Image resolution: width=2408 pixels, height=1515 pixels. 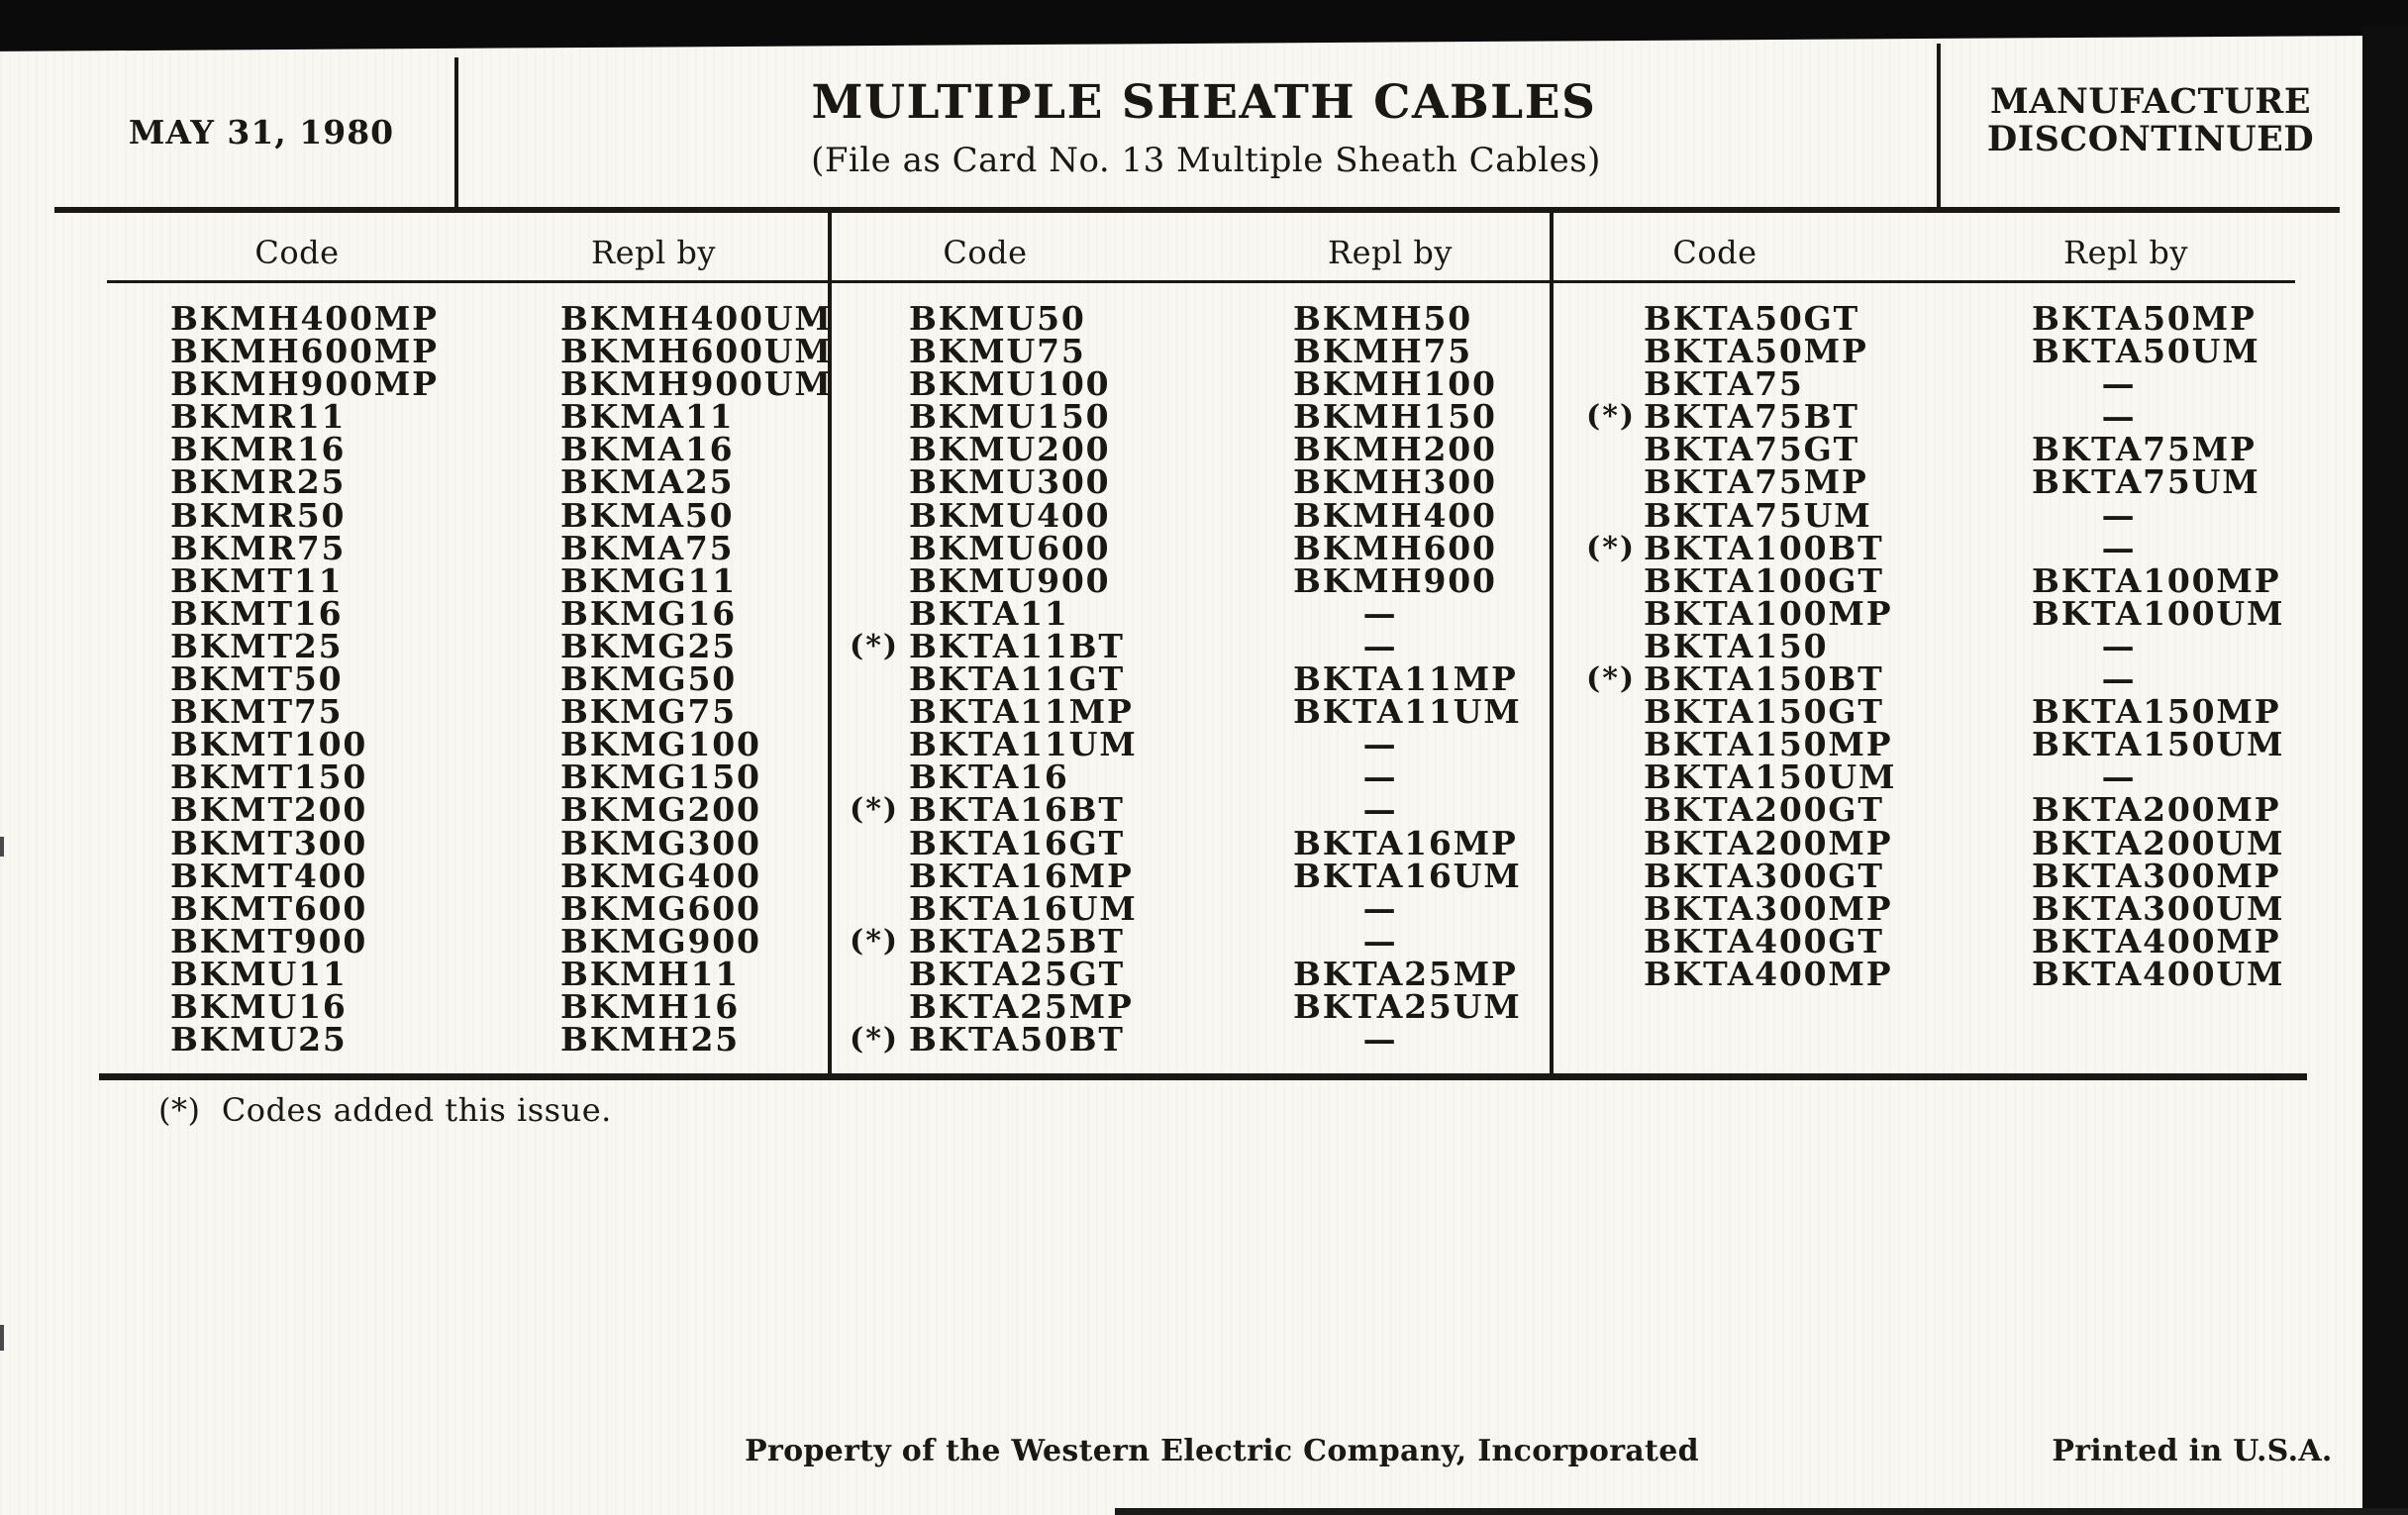 I want to click on column-header-code: Code, so click(x=297, y=252).